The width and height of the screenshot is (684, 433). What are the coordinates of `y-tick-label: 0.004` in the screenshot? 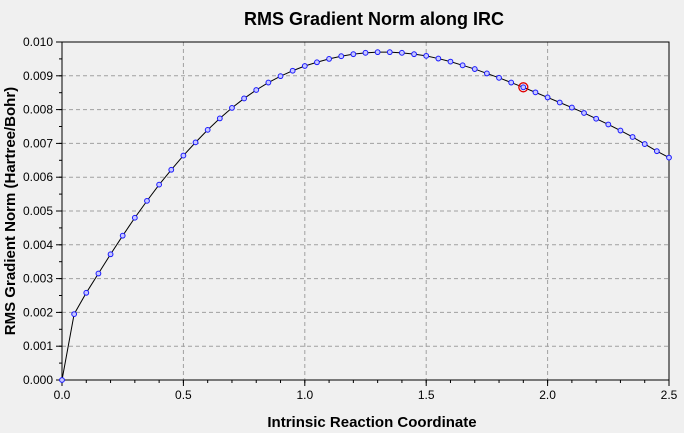 It's located at (38, 245).